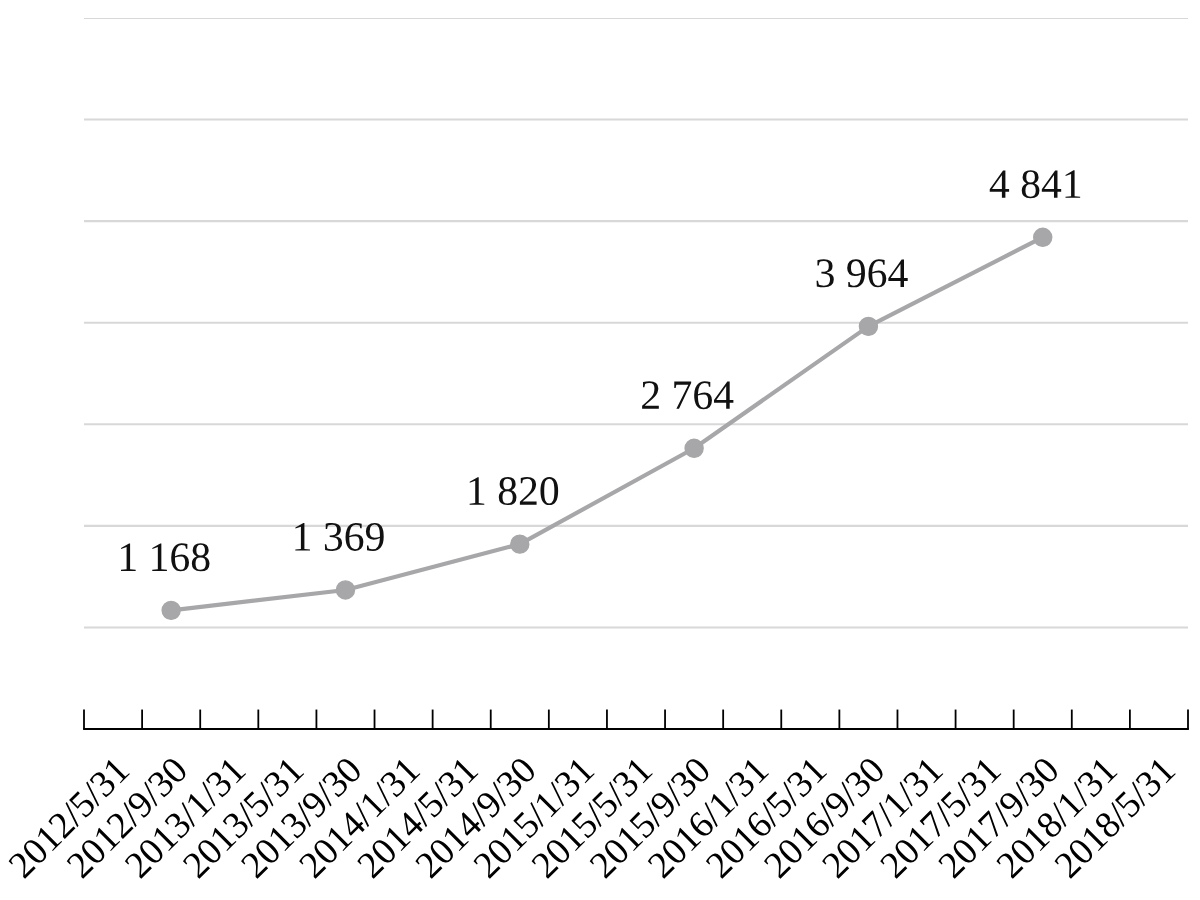  I want to click on data-label: 4 841, so click(1035, 184).